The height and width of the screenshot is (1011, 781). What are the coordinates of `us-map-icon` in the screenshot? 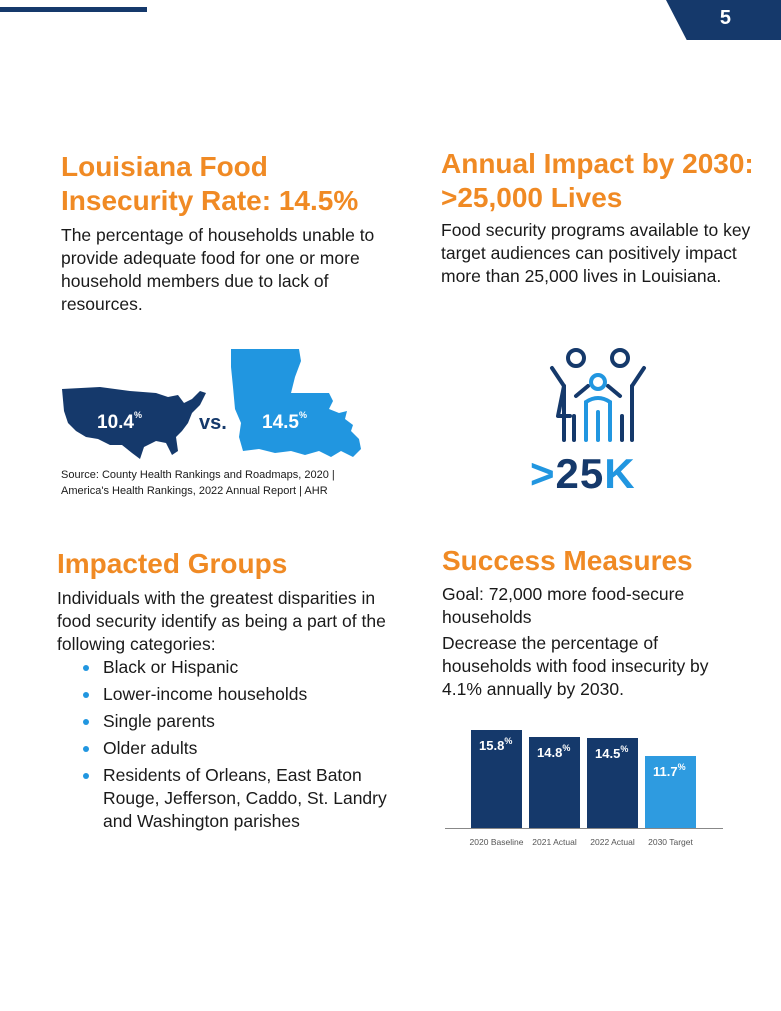 It's located at (134, 423).